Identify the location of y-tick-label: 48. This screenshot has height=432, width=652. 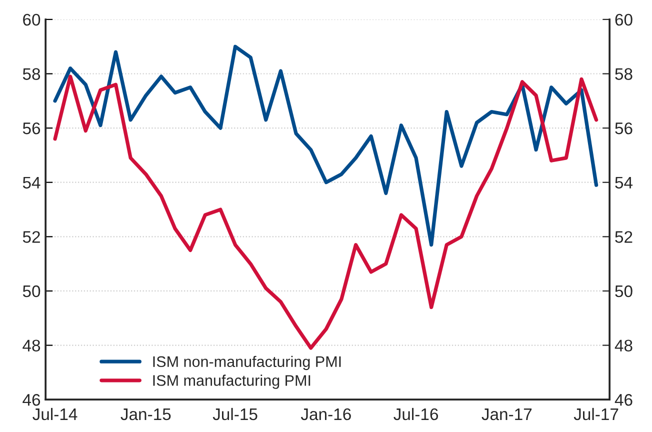
(31, 346).